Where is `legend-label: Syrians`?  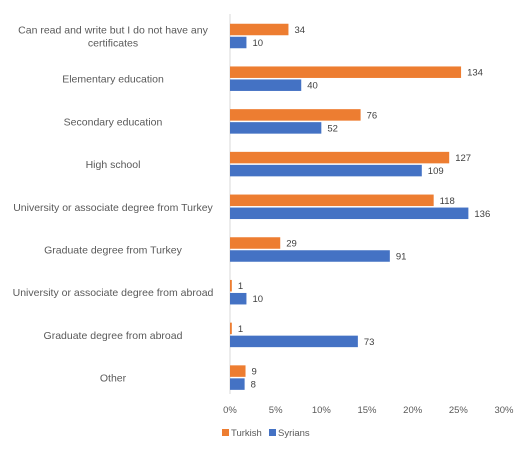
legend-label: Syrians is located at coordinates (294, 433).